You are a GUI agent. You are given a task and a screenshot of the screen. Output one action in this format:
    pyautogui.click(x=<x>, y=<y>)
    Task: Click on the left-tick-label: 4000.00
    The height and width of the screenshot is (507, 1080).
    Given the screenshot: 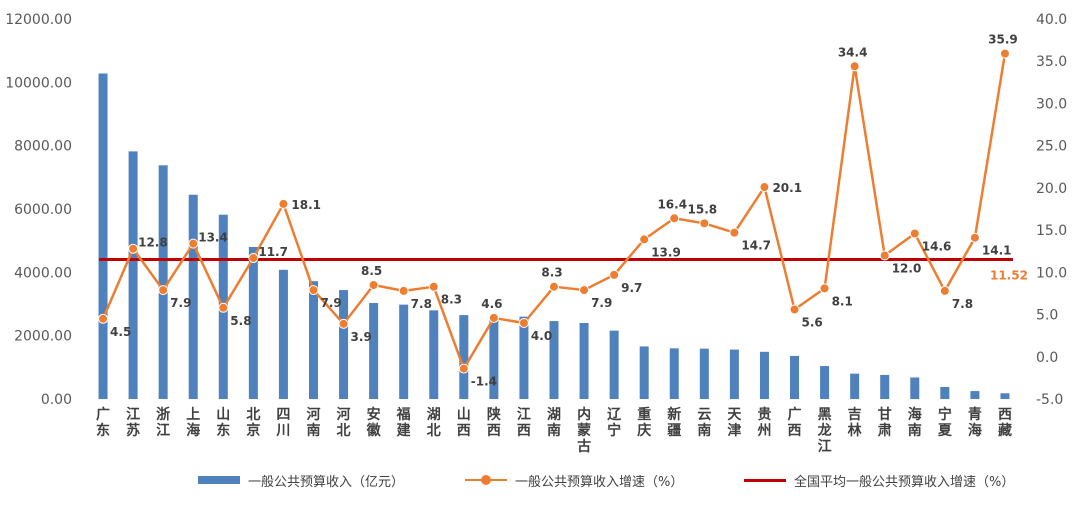 What is the action you would take?
    pyautogui.click(x=43, y=273)
    